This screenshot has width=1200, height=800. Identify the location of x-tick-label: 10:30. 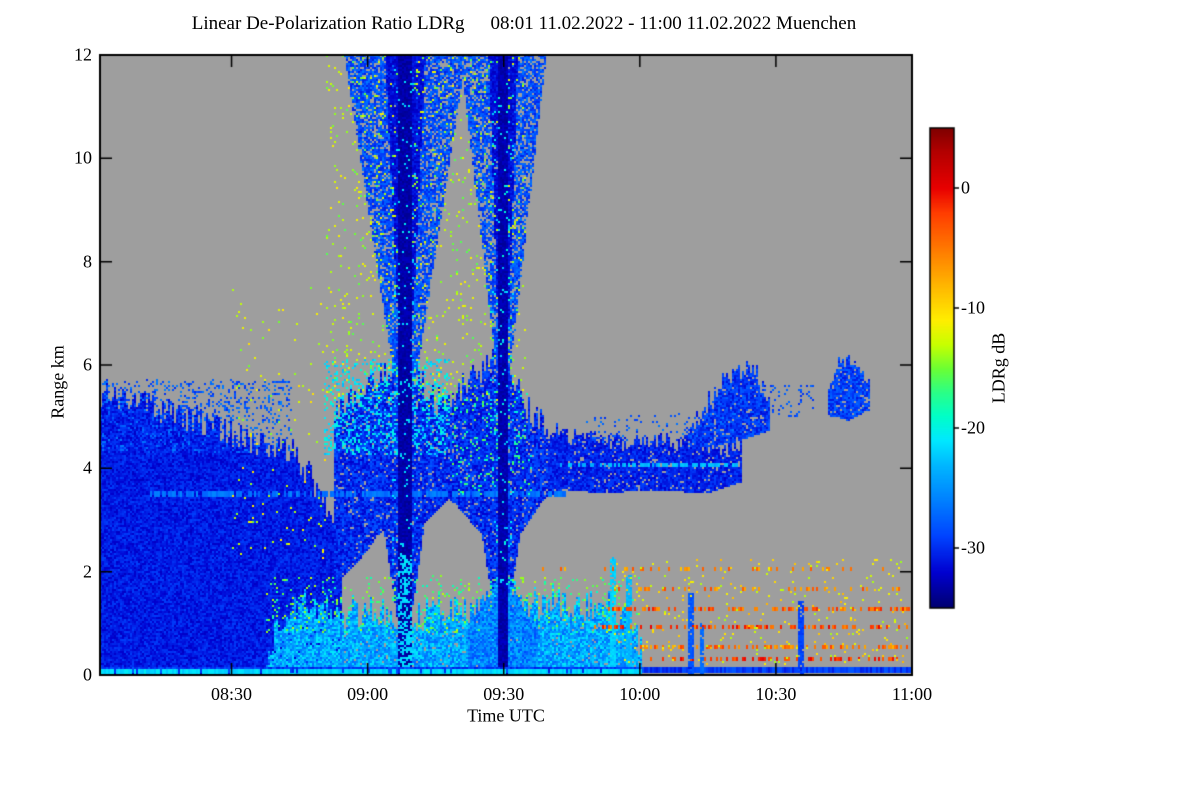
(776, 694).